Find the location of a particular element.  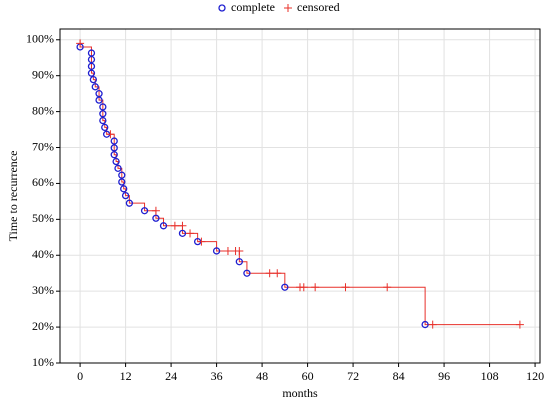

y-tick-label: 60% is located at coordinates (43, 182).